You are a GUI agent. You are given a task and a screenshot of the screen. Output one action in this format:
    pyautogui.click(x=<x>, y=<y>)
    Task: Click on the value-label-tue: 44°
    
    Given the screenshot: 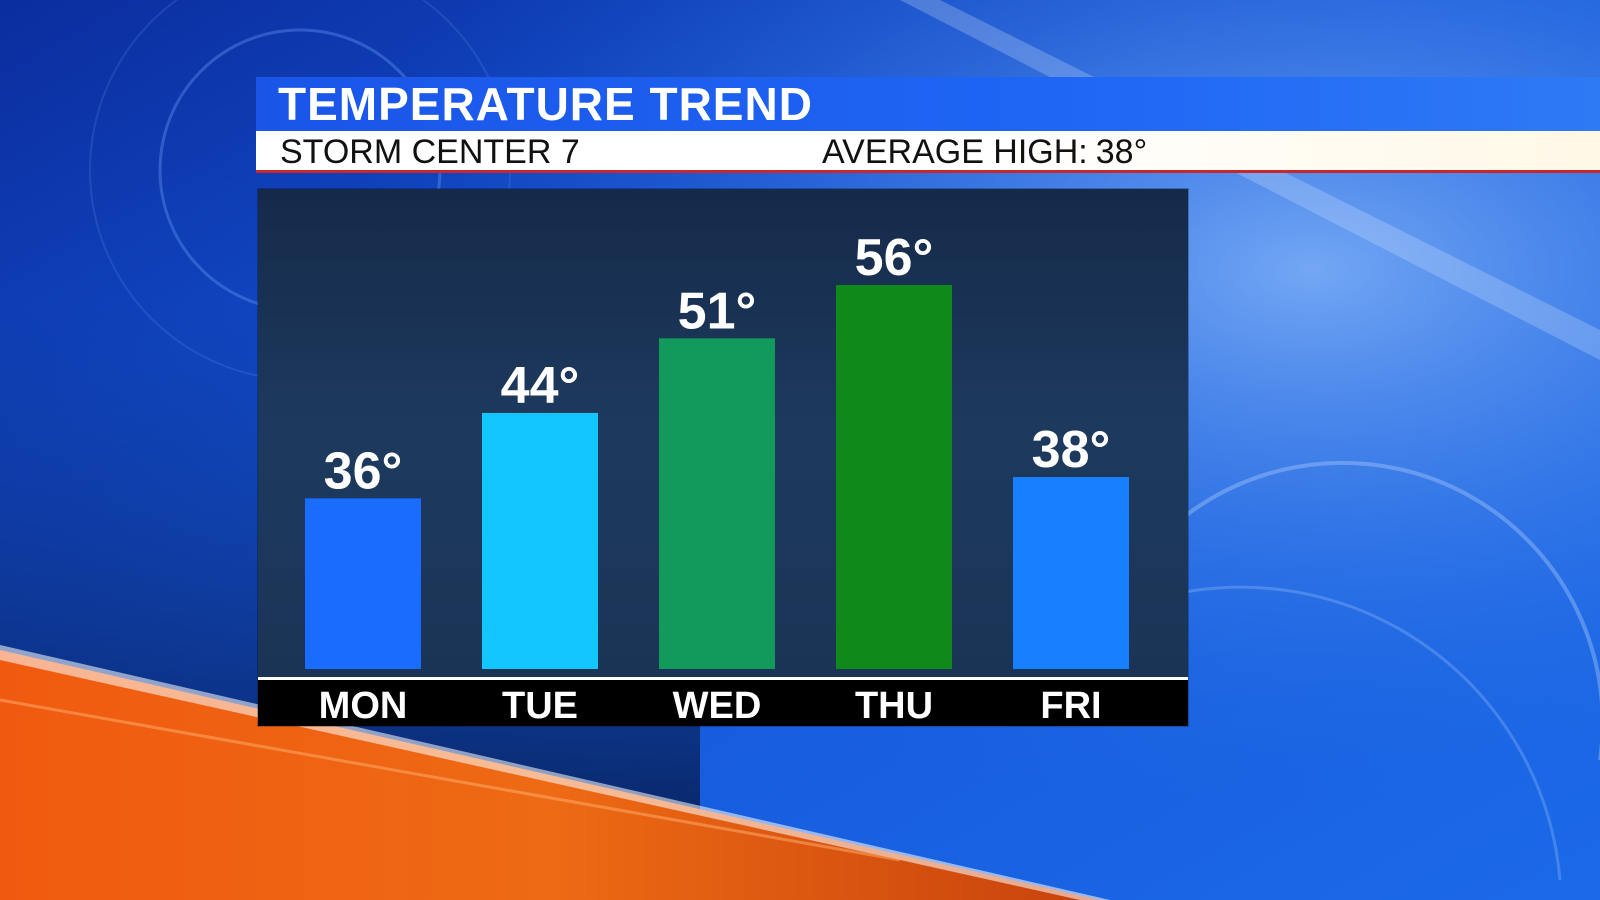 What is the action you would take?
    pyautogui.click(x=540, y=386)
    